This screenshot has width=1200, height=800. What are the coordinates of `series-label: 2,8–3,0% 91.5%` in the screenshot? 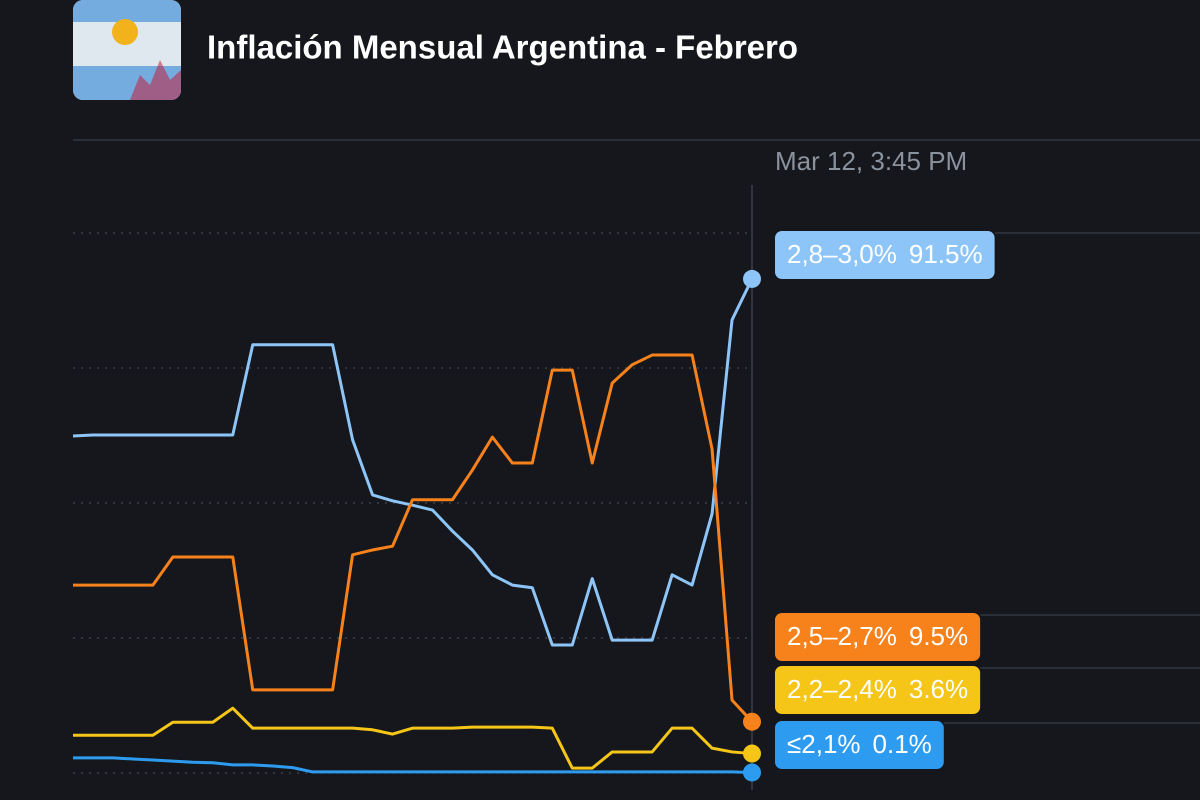 It's located at (885, 255).